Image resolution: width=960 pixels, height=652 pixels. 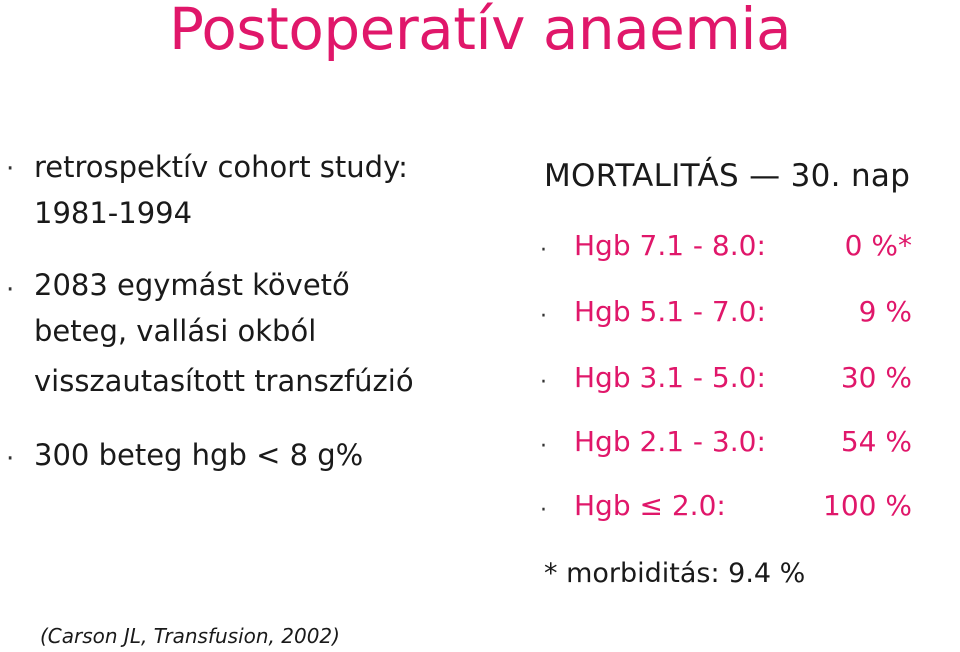 I want to click on bullet-1-line-2: 1981-1994, so click(x=113, y=213).